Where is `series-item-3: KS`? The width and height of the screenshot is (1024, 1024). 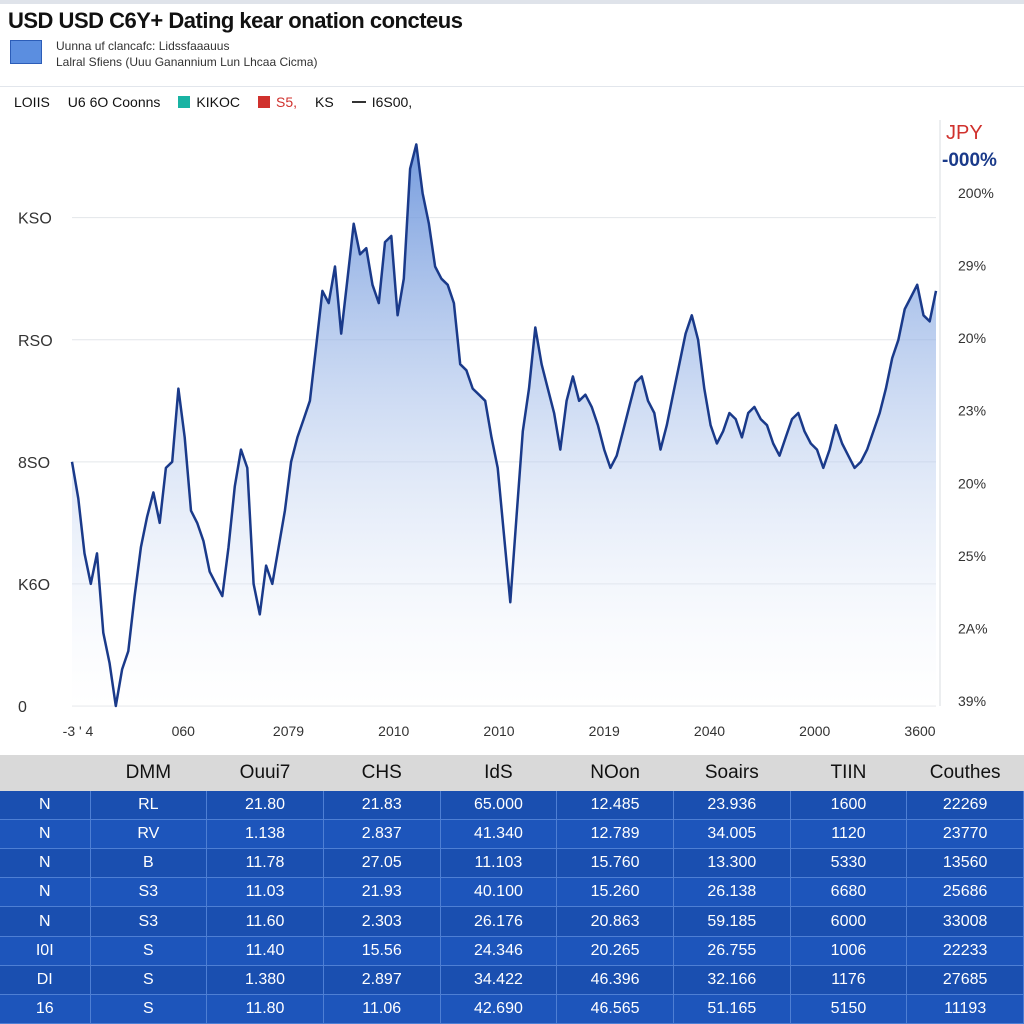 series-item-3: KS is located at coordinates (324, 102).